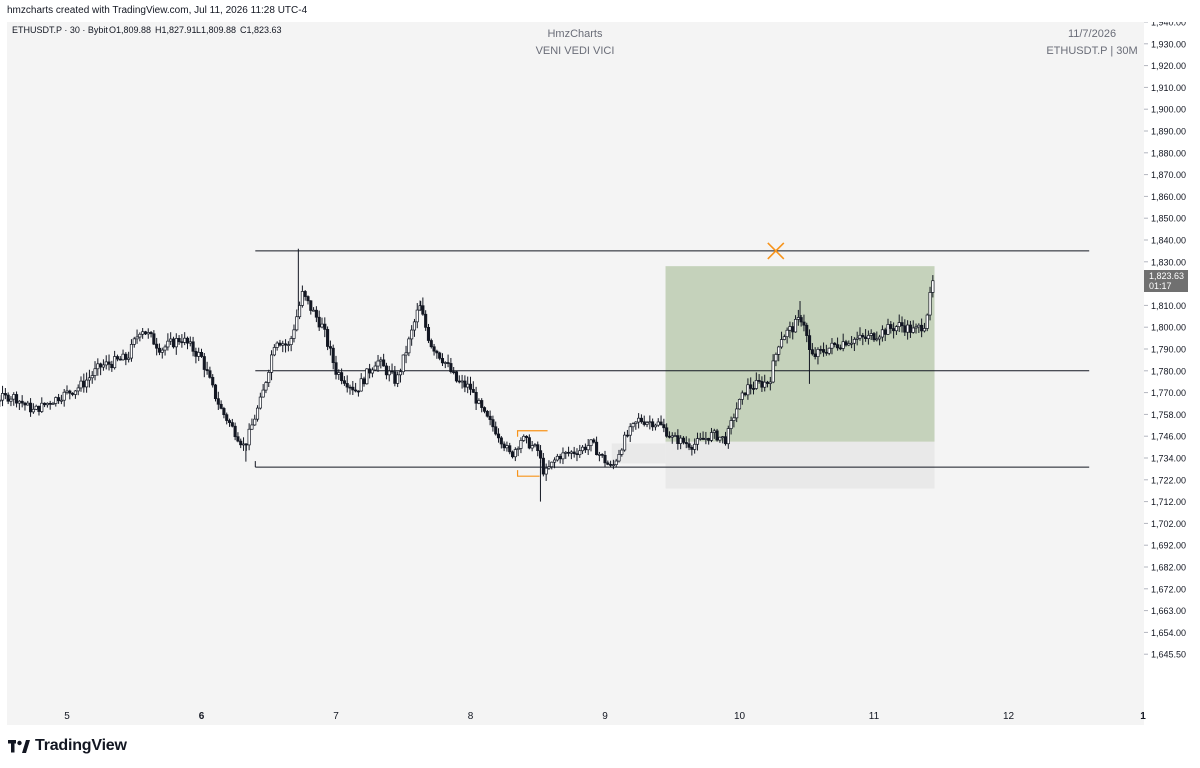 The image size is (1200, 768). What do you see at coordinates (773, 377) in the screenshot?
I see `zones-layer` at bounding box center [773, 377].